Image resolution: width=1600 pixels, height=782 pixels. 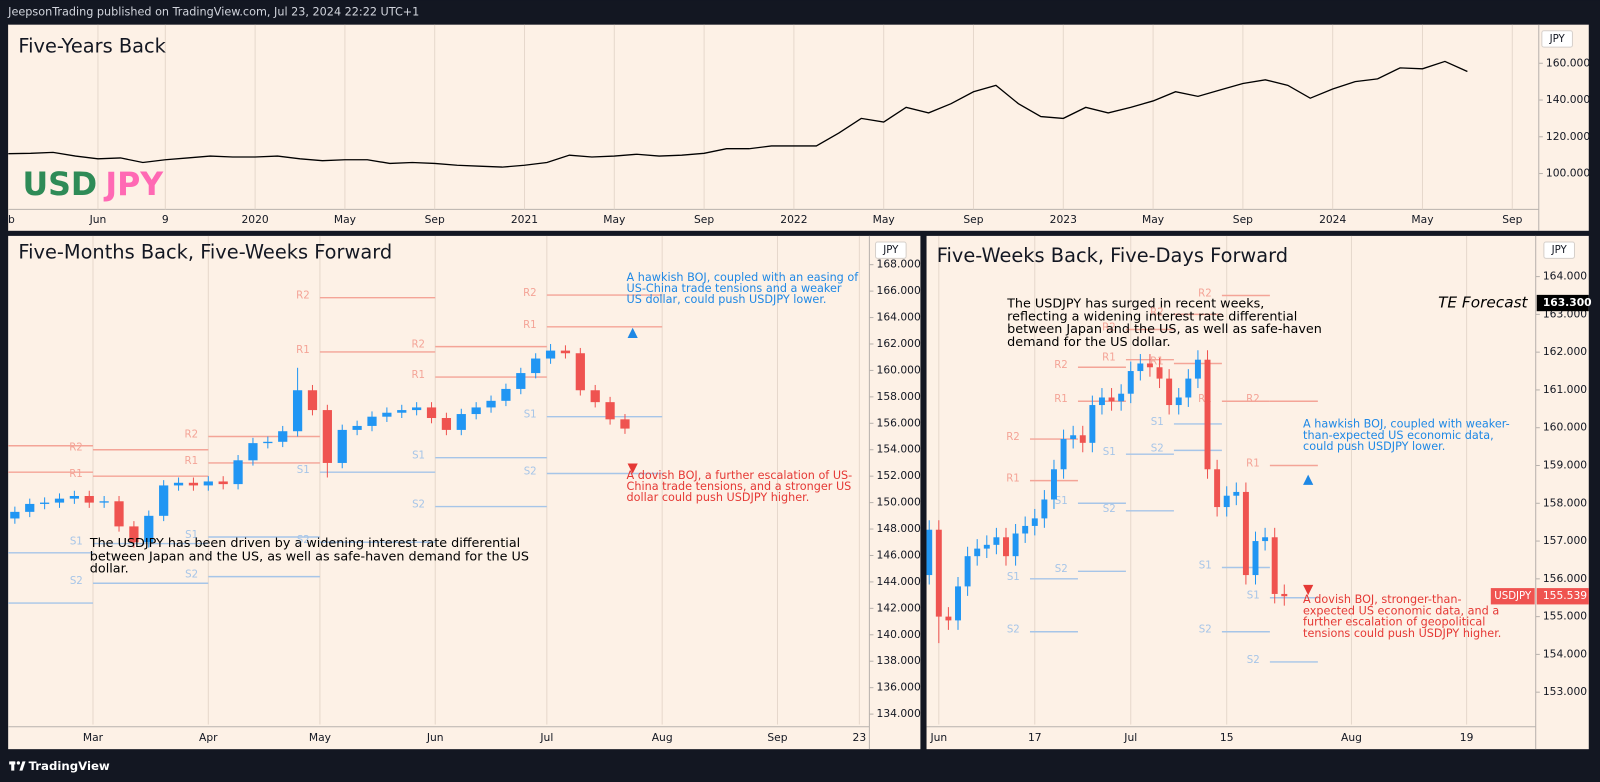 I want to click on y-tick-label: 158.000, so click(x=899, y=396).